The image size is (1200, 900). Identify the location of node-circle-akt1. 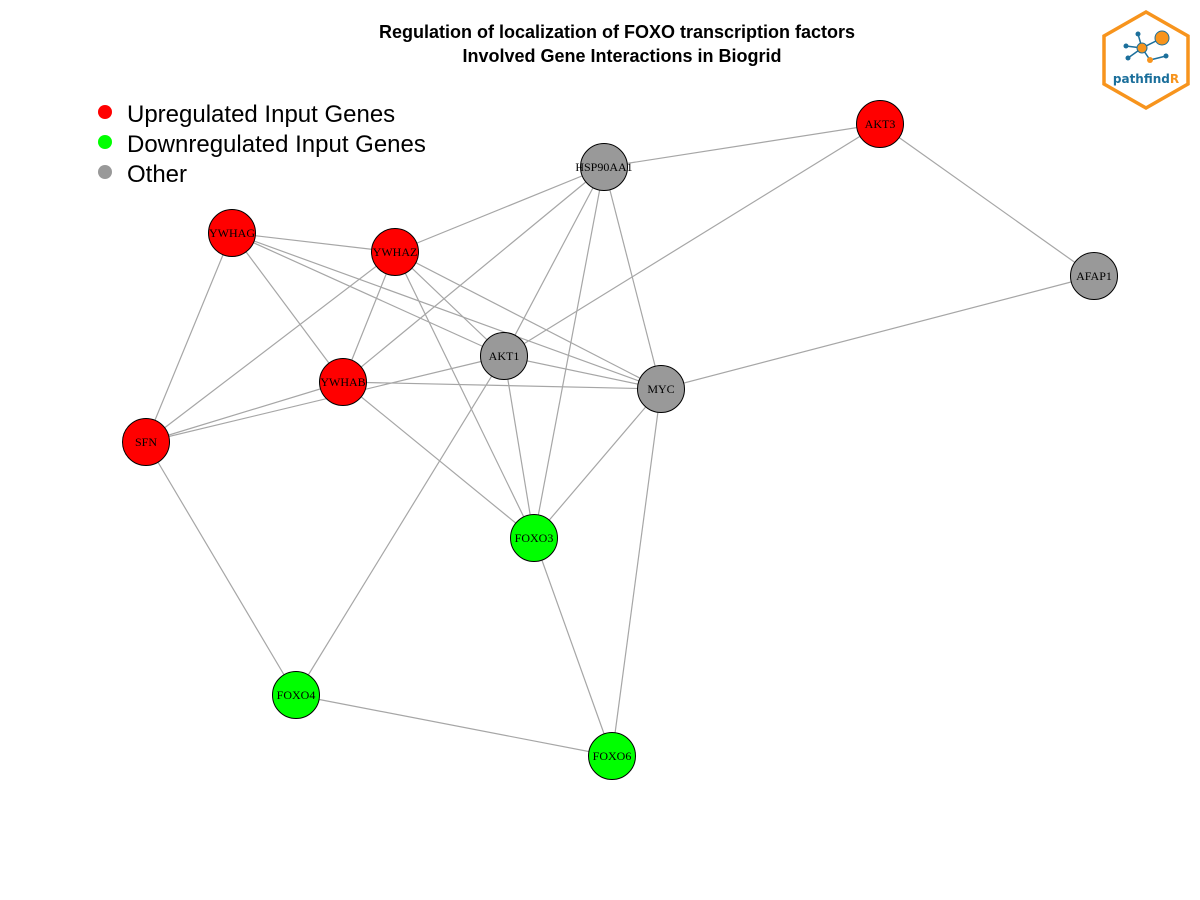
(504, 356).